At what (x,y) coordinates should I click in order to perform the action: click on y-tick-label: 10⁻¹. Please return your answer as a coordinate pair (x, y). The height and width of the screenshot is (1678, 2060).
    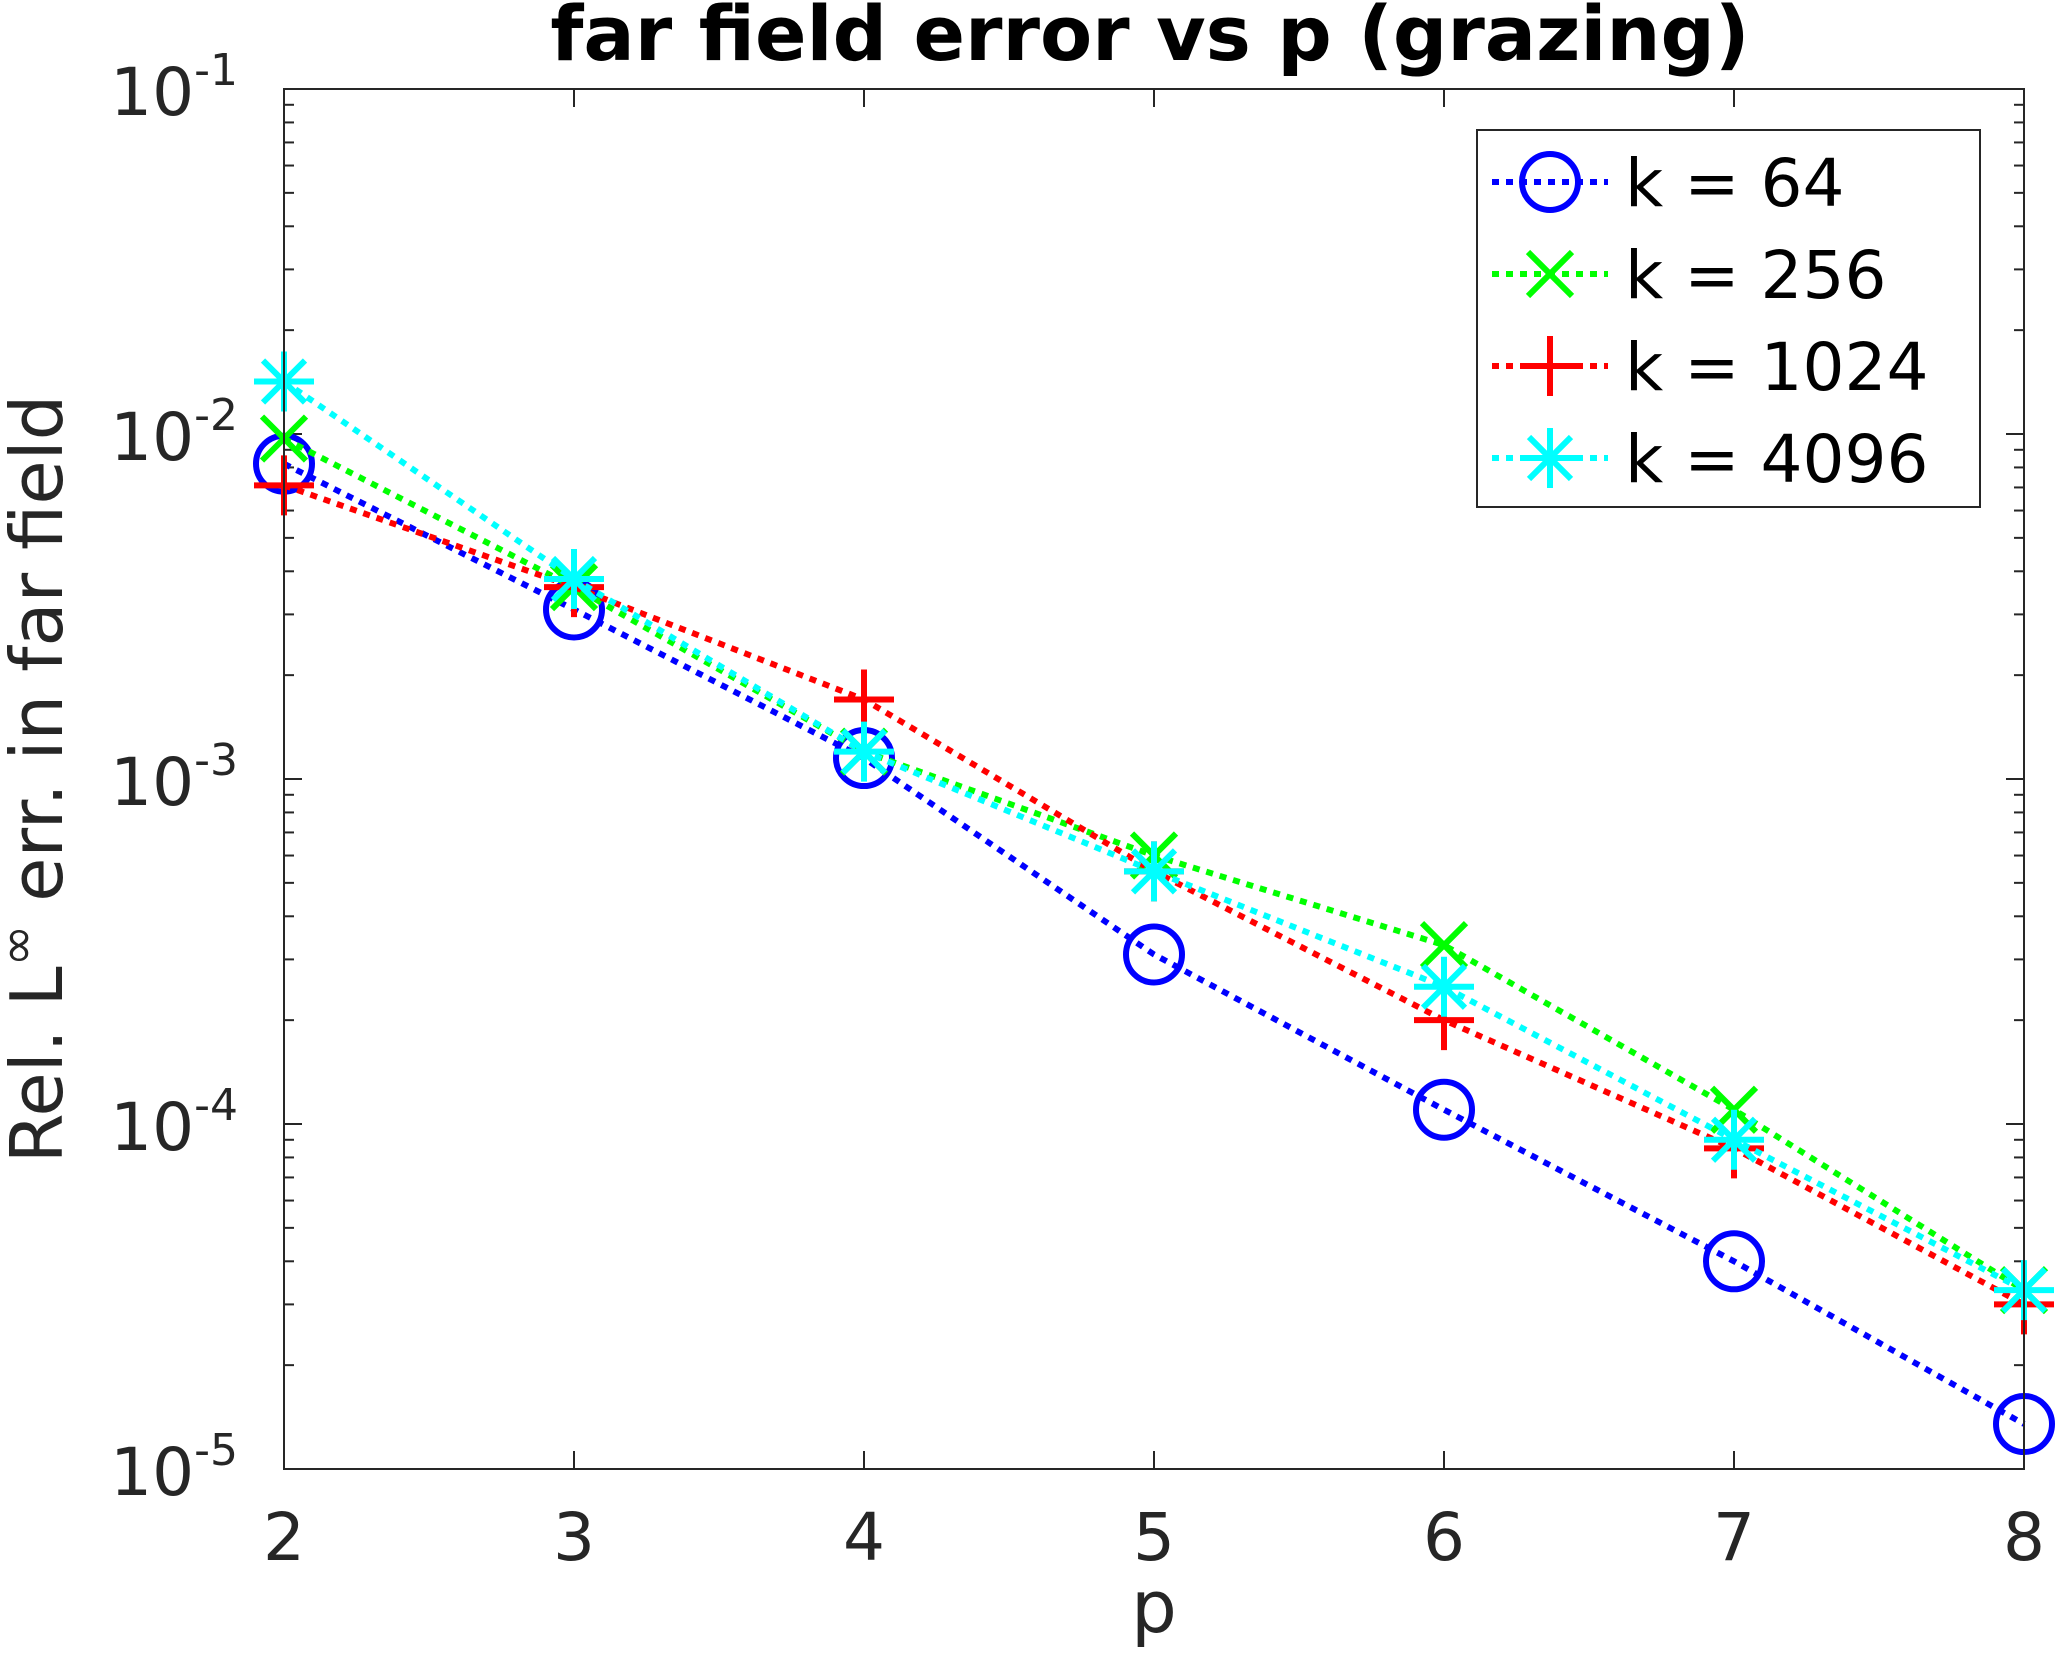
    Looking at the image, I should click on (174, 88).